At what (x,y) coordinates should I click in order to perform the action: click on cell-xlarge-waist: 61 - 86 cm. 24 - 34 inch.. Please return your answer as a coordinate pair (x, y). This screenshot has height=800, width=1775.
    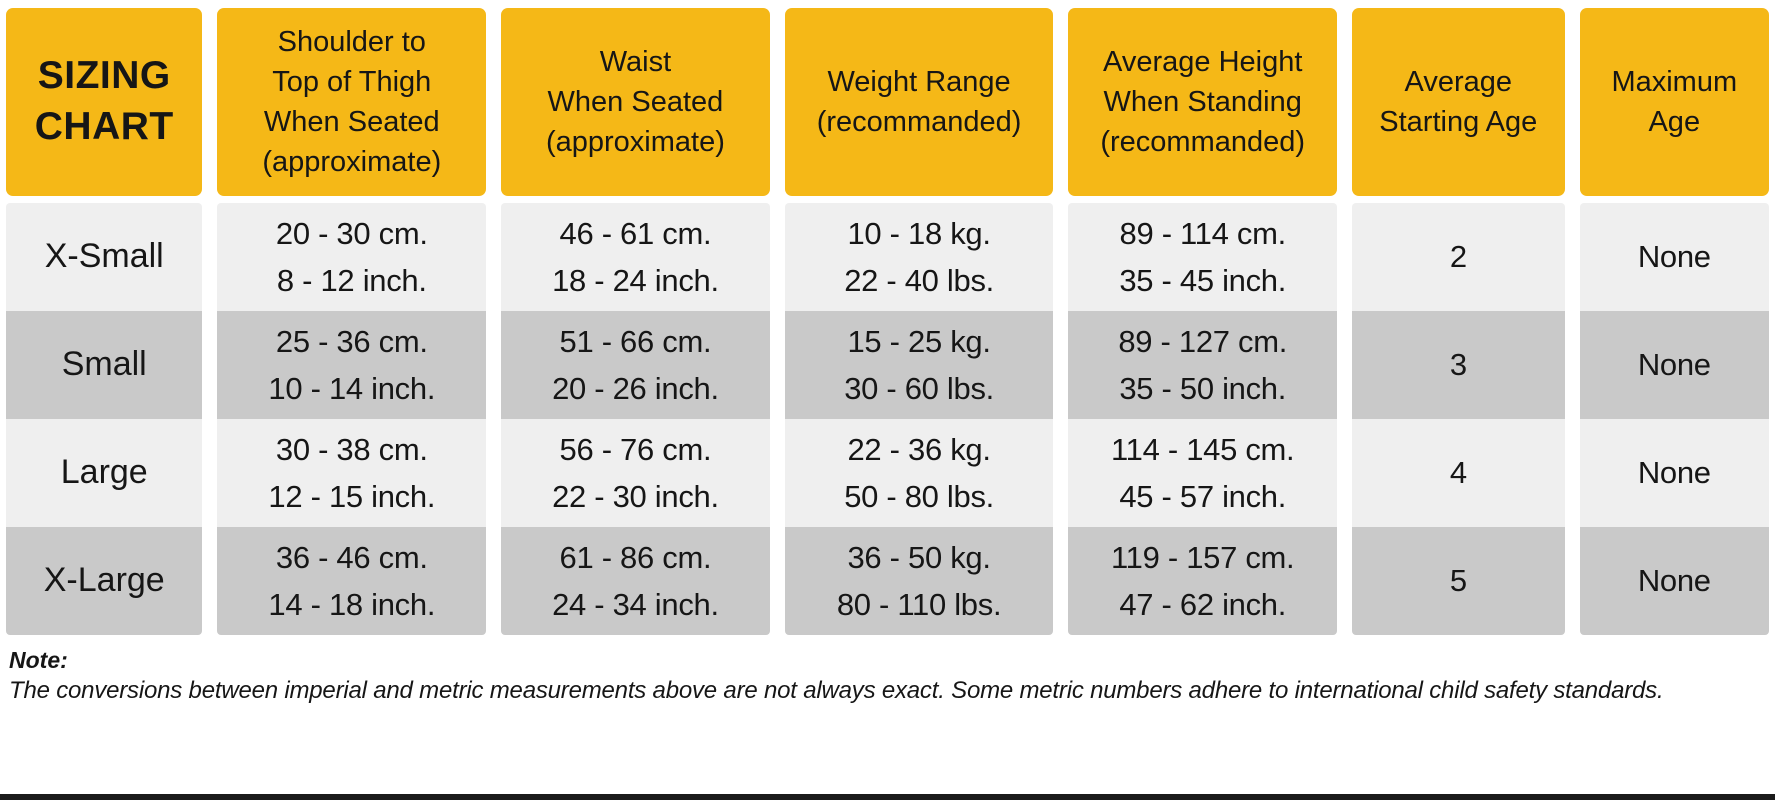
    Looking at the image, I should click on (635, 581).